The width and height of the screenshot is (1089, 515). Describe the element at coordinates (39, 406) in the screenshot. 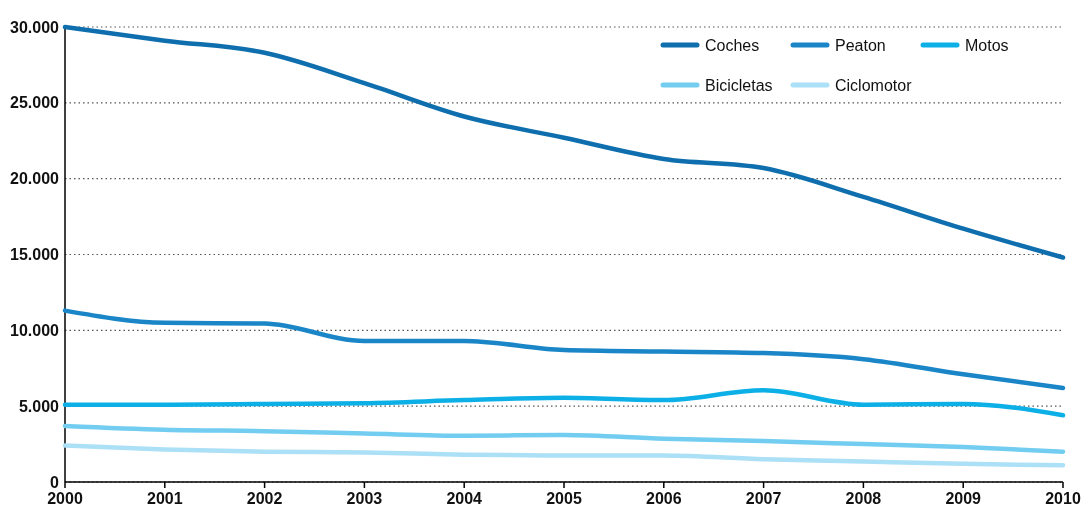

I see `y-tick-label: 5.000` at that location.